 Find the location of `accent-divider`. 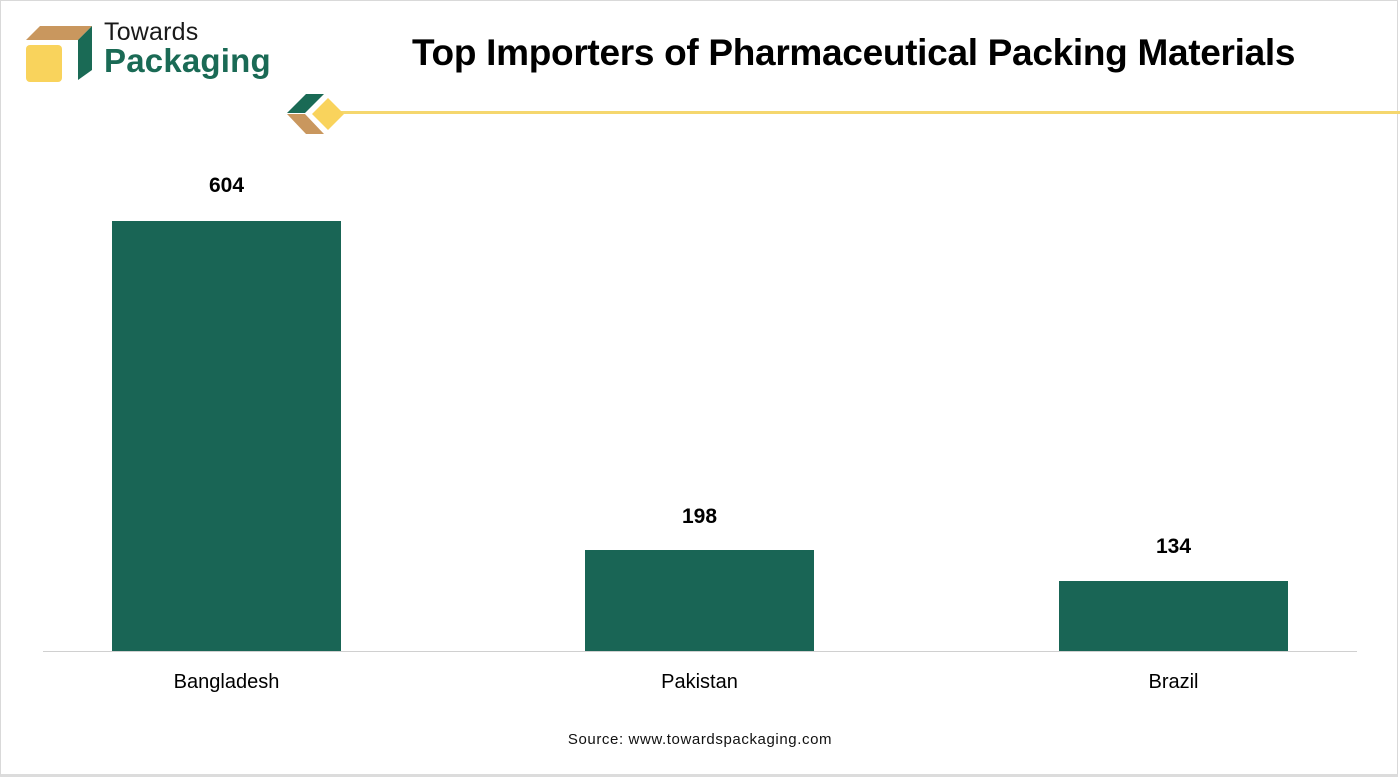

accent-divider is located at coordinates (870, 112).